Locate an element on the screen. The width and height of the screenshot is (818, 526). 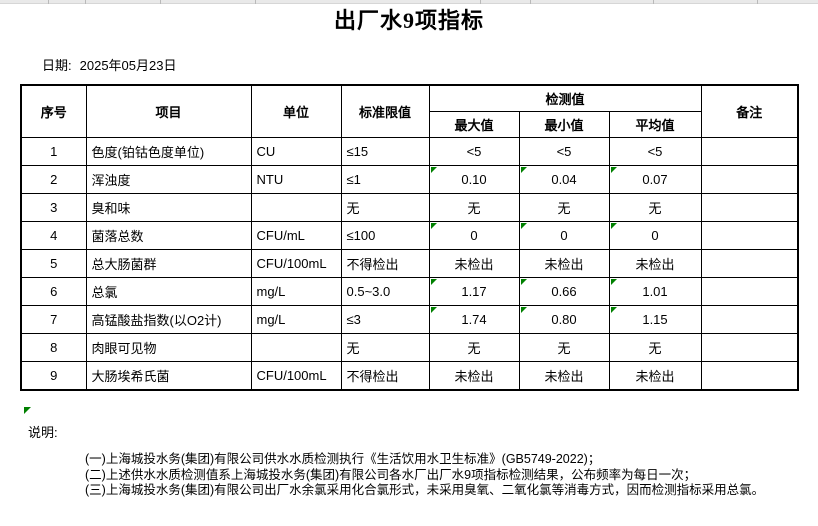
cell-limit: ≤3 is located at coordinates (385, 319).